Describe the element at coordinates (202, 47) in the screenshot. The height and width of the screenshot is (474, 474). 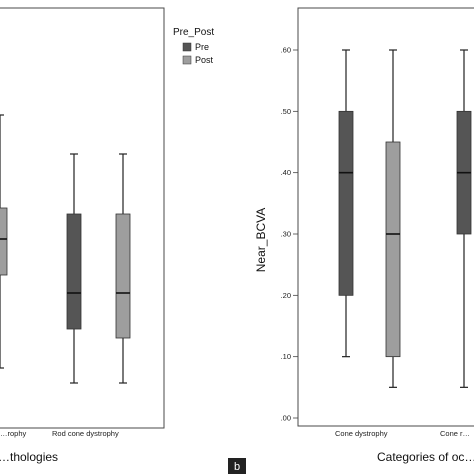
I see `legend-label-pre: Pre` at that location.